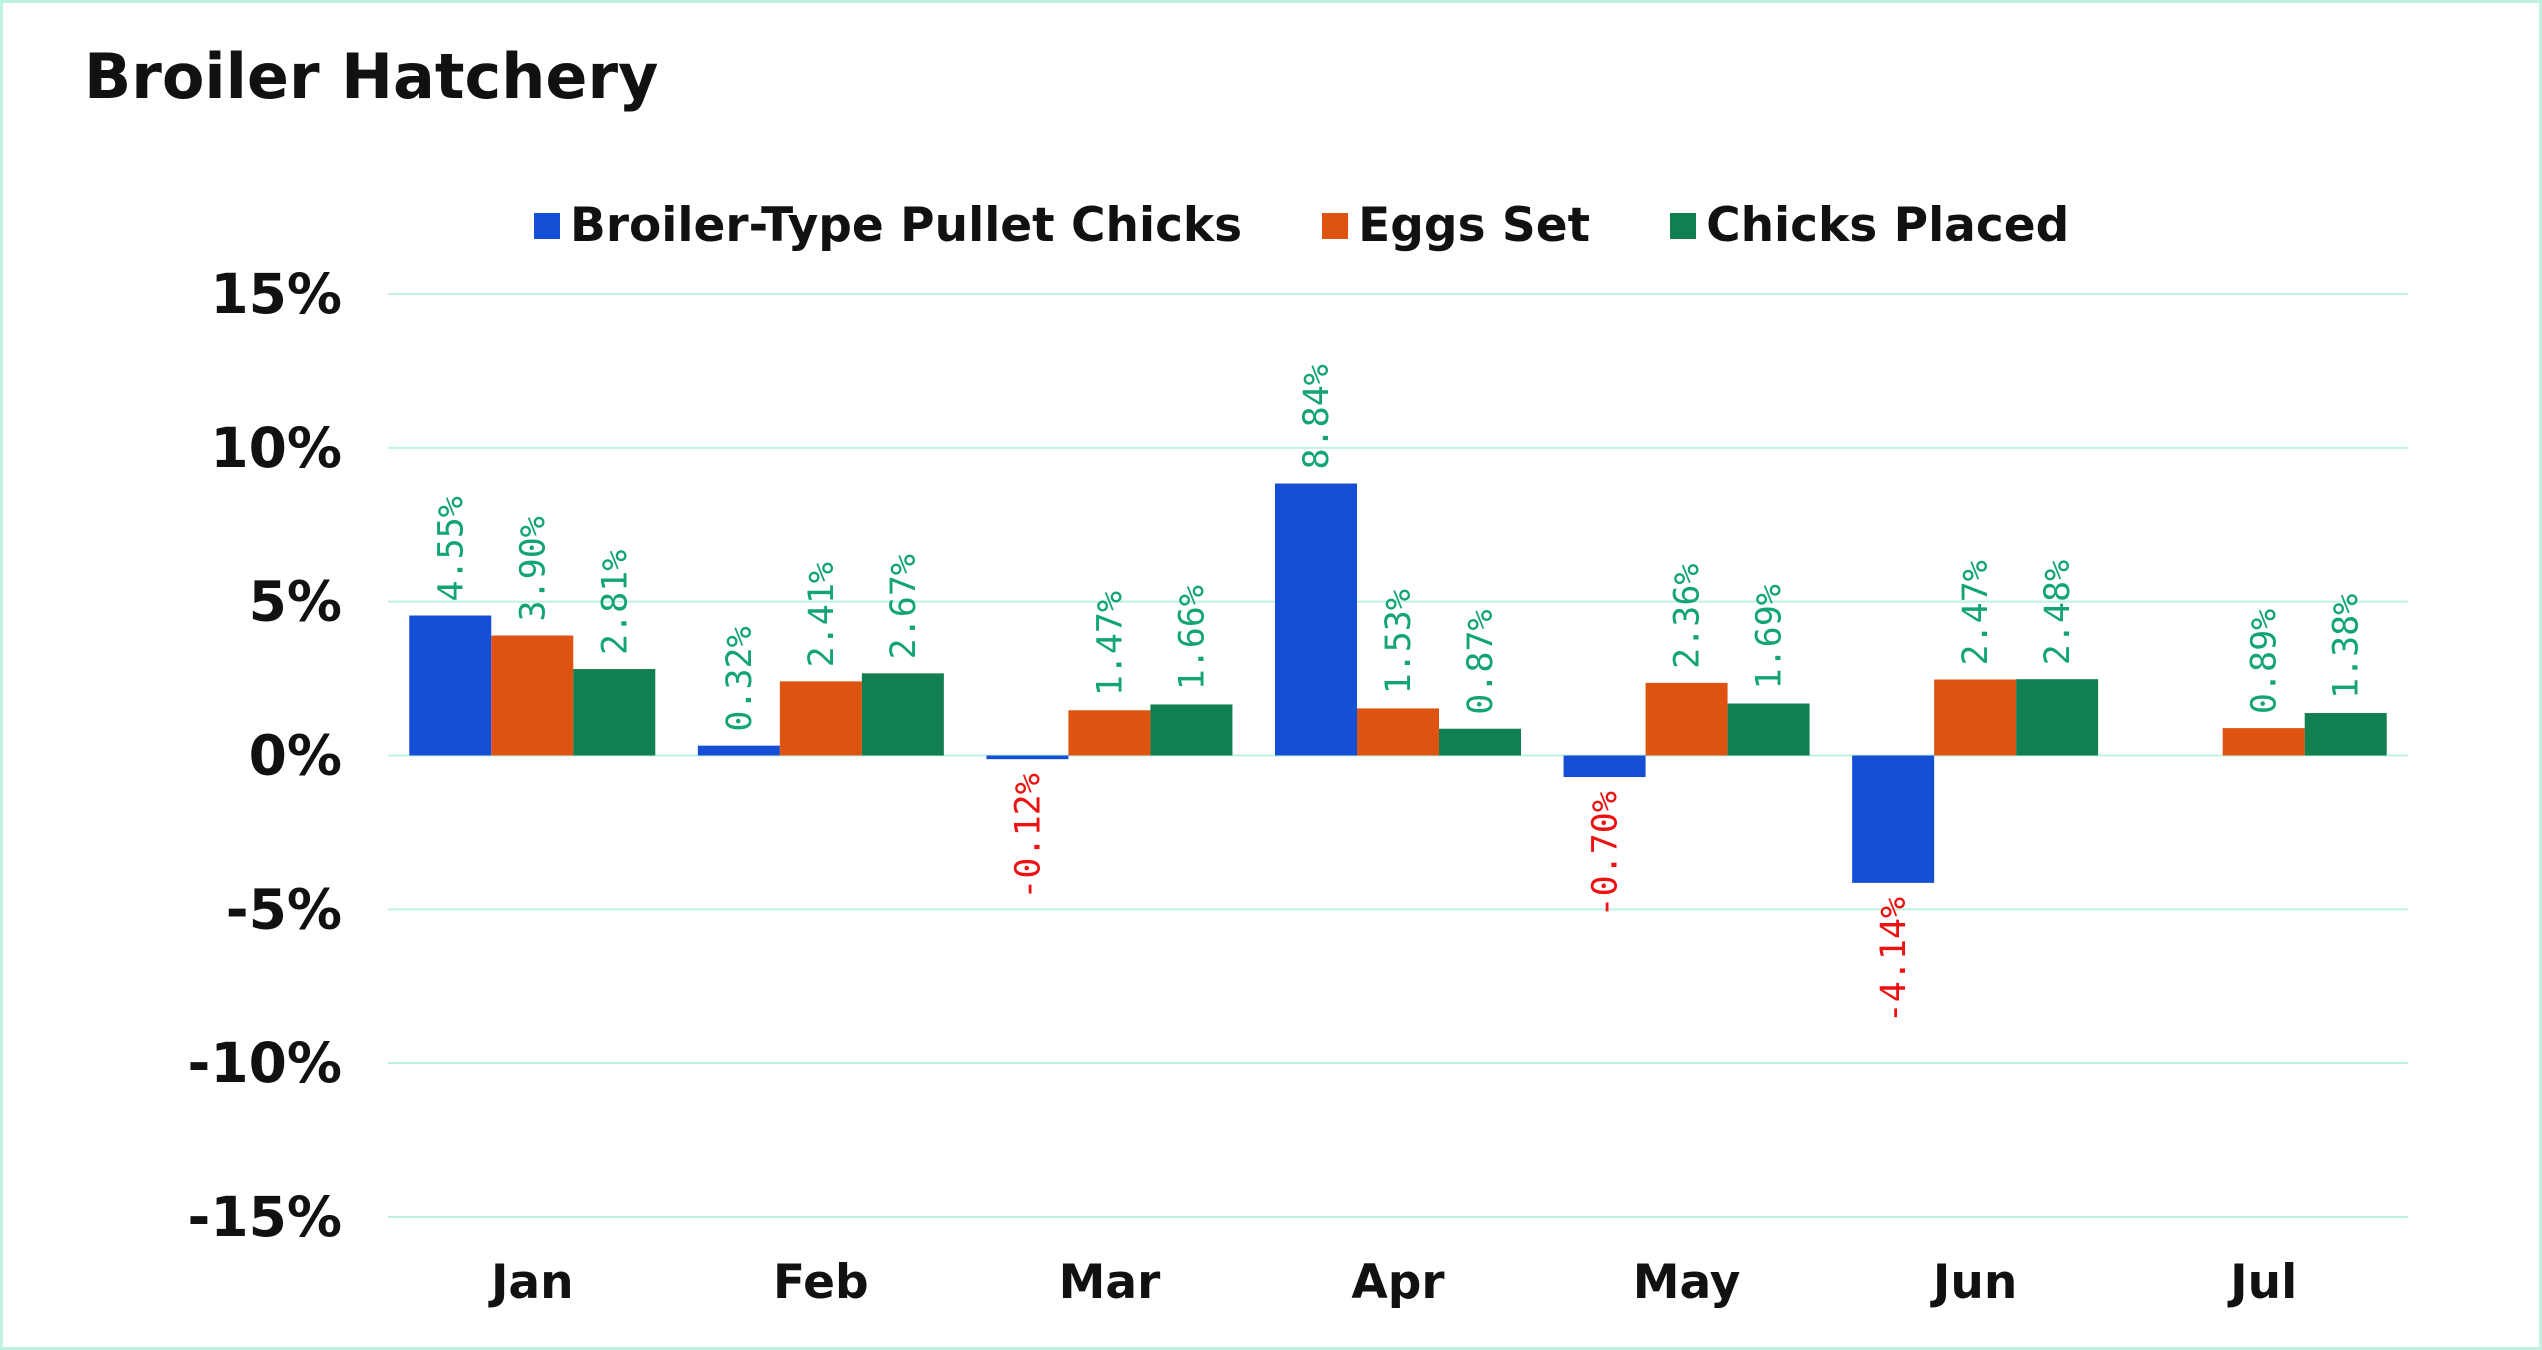  What do you see at coordinates (906, 225) in the screenshot?
I see `legend-label-pullet-chicks: Broiler-Type Pullet Chicks` at bounding box center [906, 225].